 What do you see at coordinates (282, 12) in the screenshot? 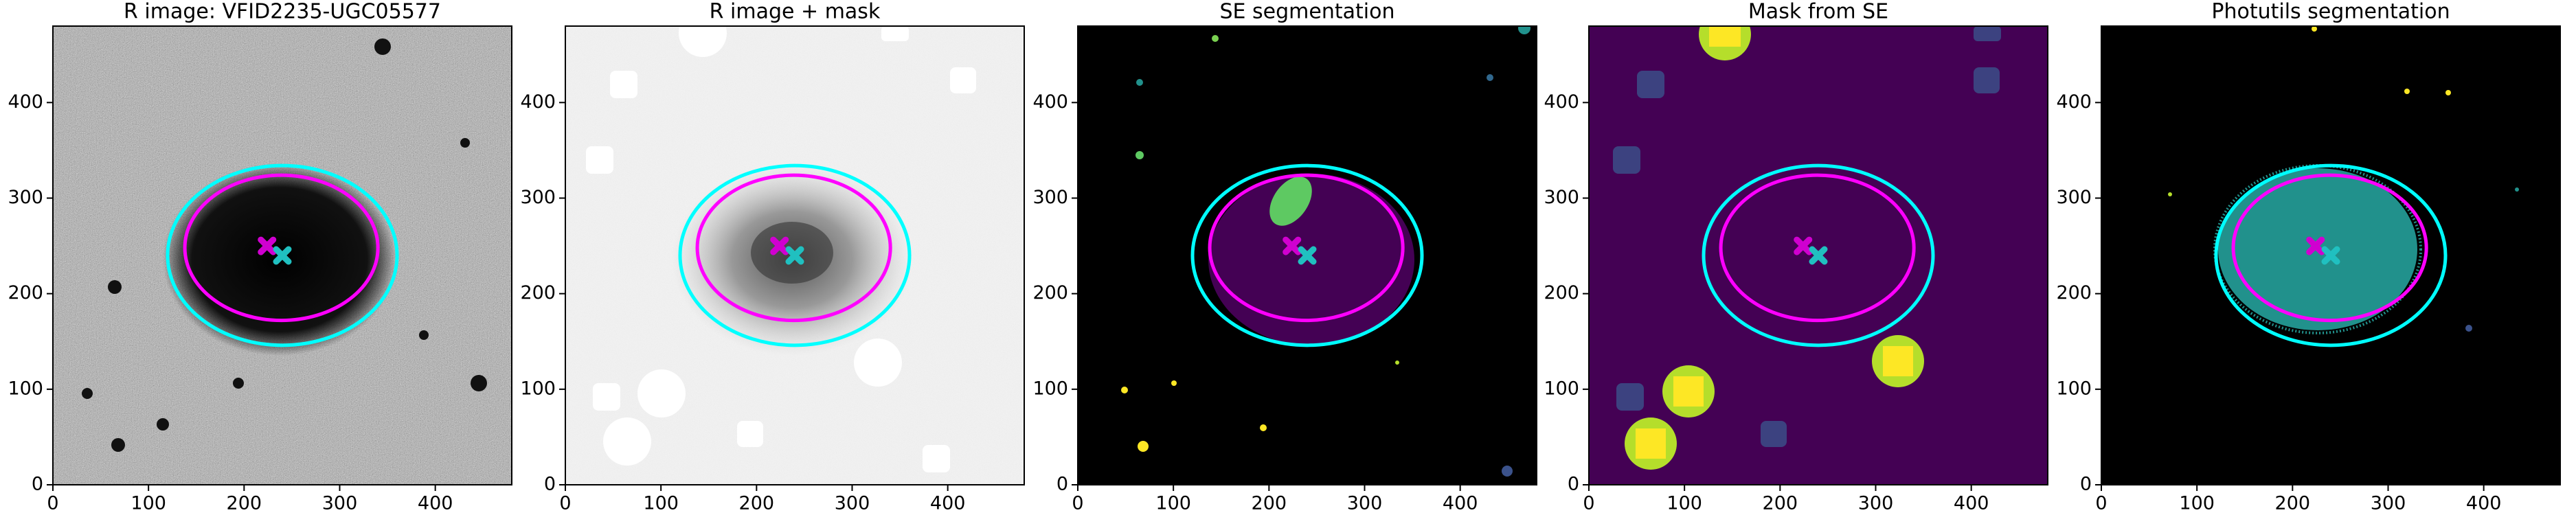
I see `chart-title: R image: VFID2235-UGC05577` at bounding box center [282, 12].